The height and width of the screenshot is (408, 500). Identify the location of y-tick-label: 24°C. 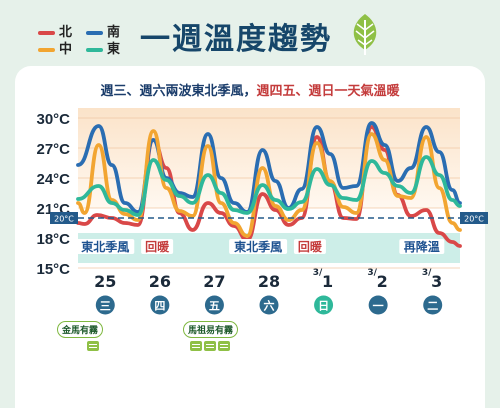
(53, 179).